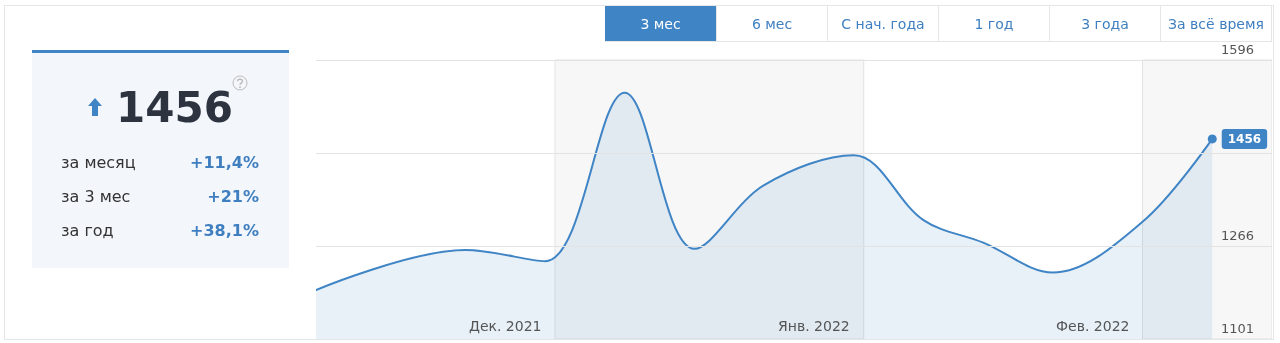 The height and width of the screenshot is (343, 1280). I want to click on text: +21%, so click(233, 196).